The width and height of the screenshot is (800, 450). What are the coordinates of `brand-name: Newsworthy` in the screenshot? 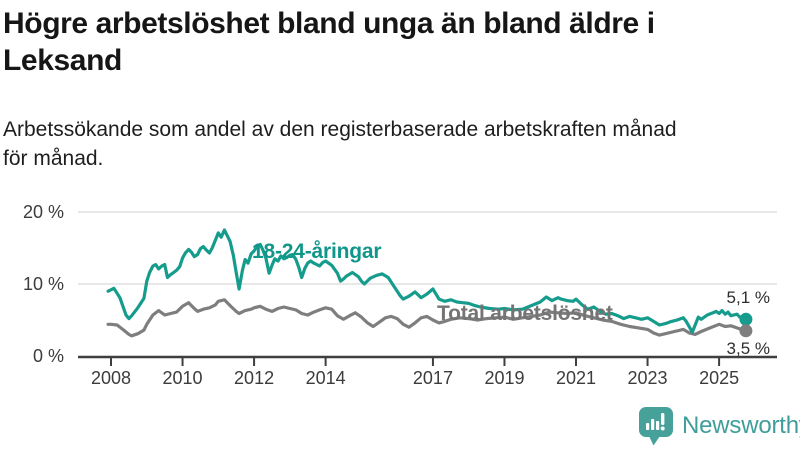 It's located at (741, 425).